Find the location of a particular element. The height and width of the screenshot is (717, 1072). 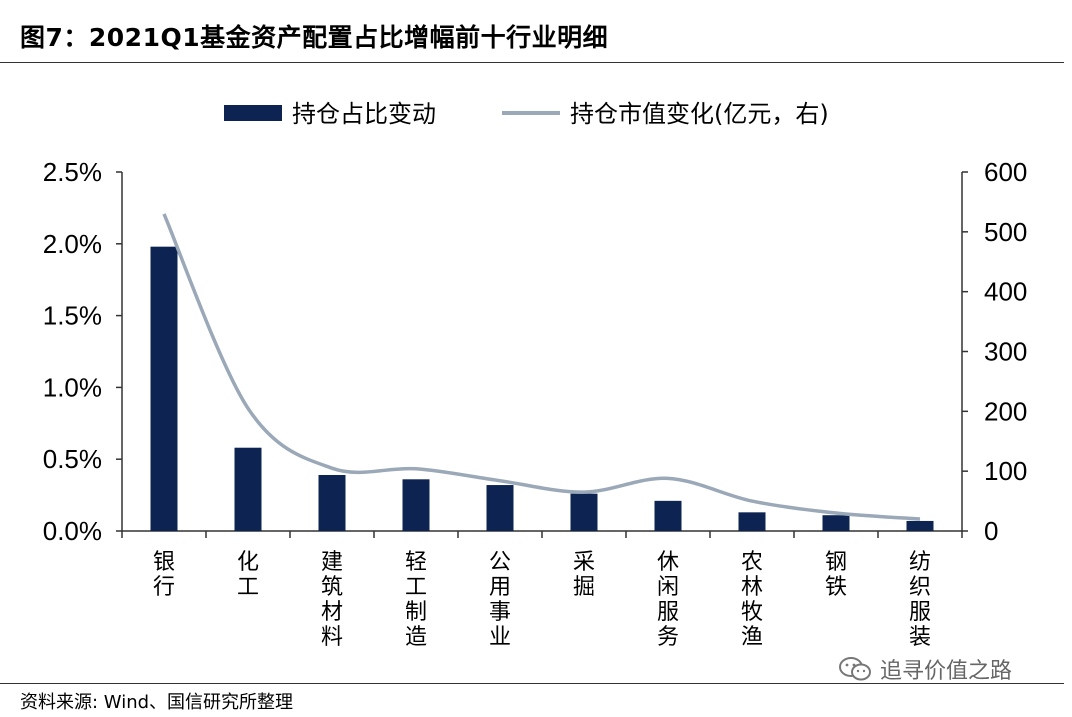

x-category-label: 纺织服装 is located at coordinates (920, 600).